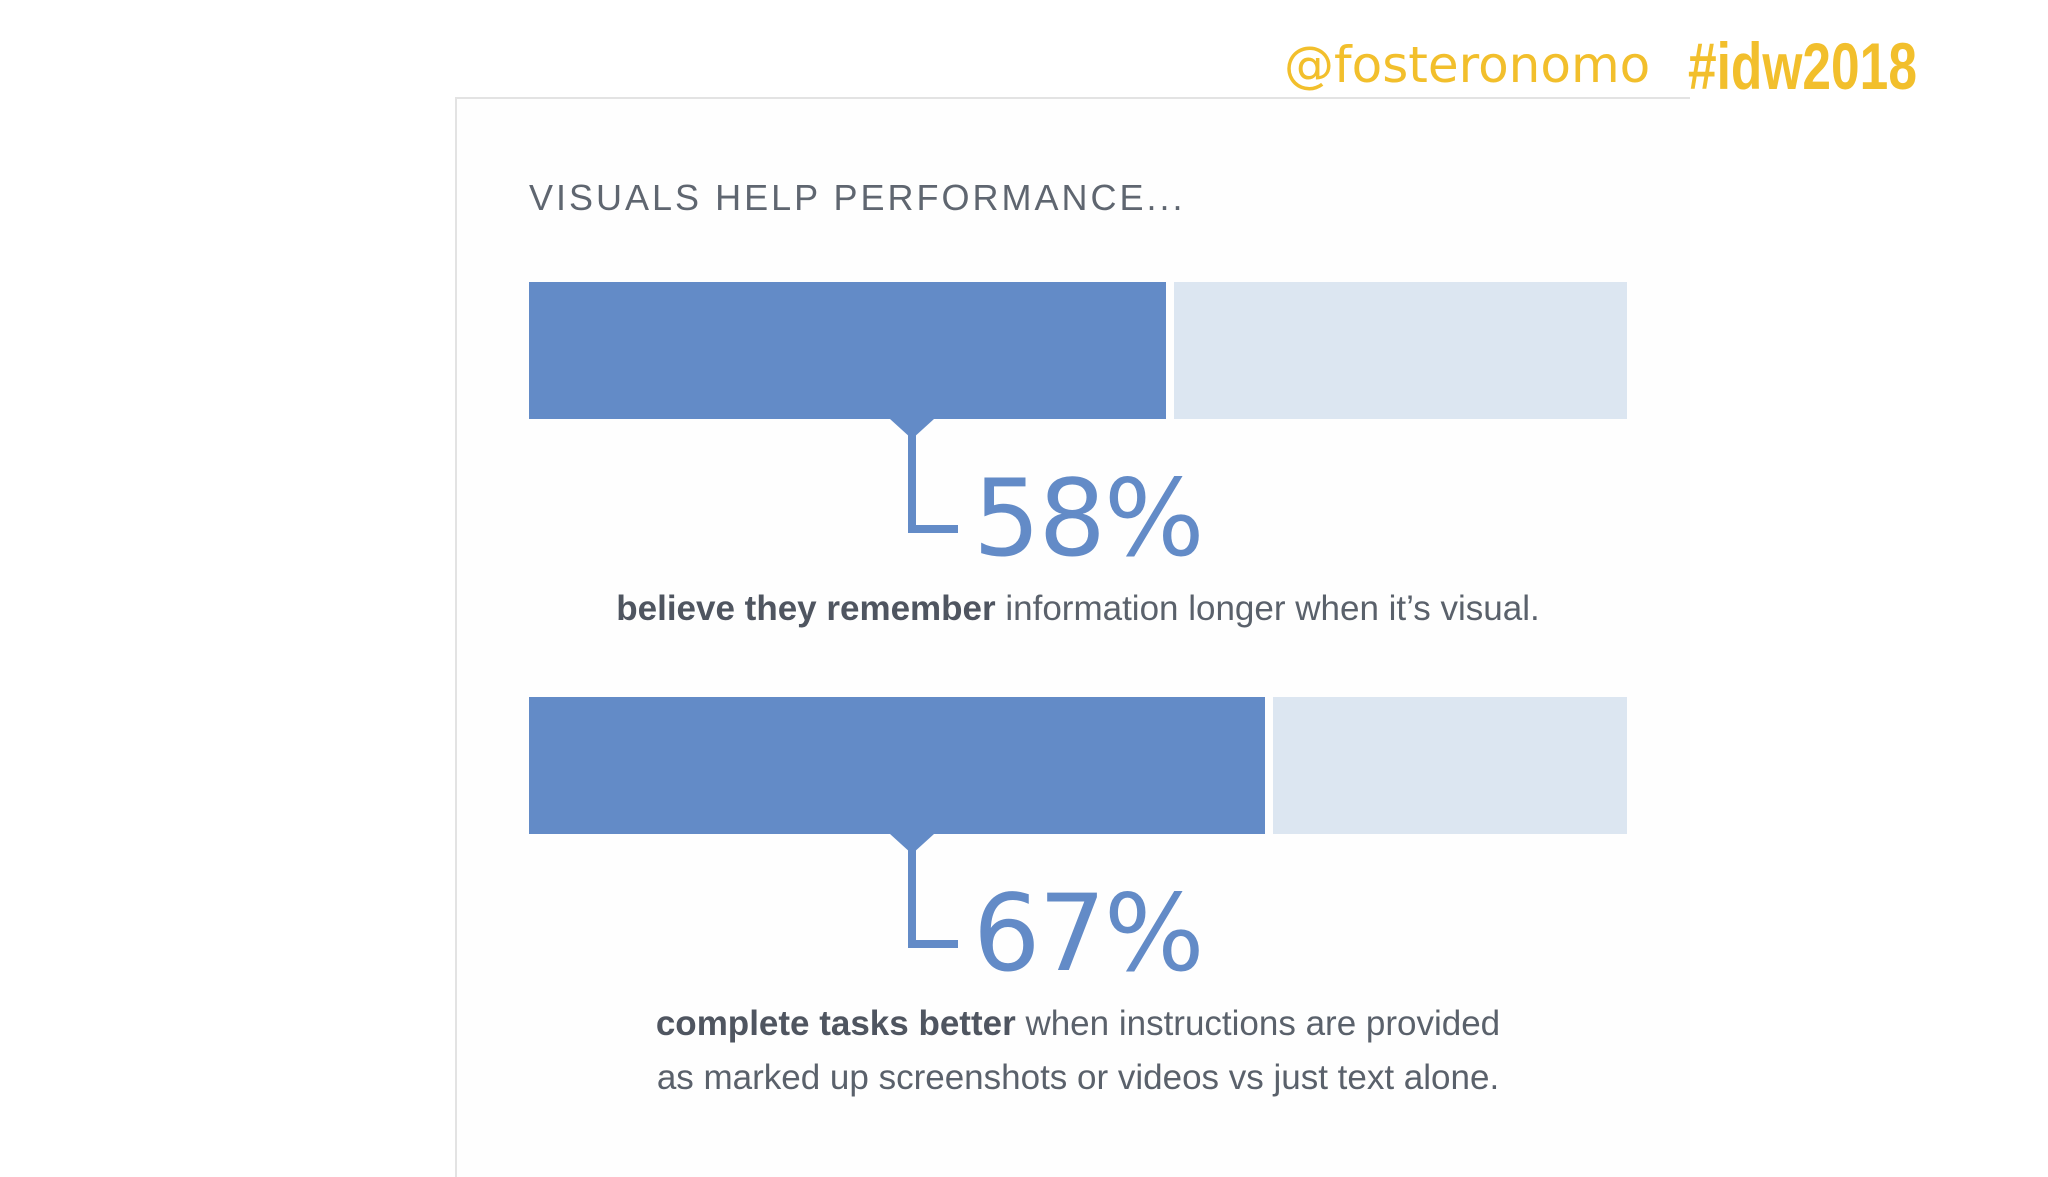 Image resolution: width=2048 pixels, height=1177 pixels. I want to click on stat-percent-2: 67%, so click(1089, 933).